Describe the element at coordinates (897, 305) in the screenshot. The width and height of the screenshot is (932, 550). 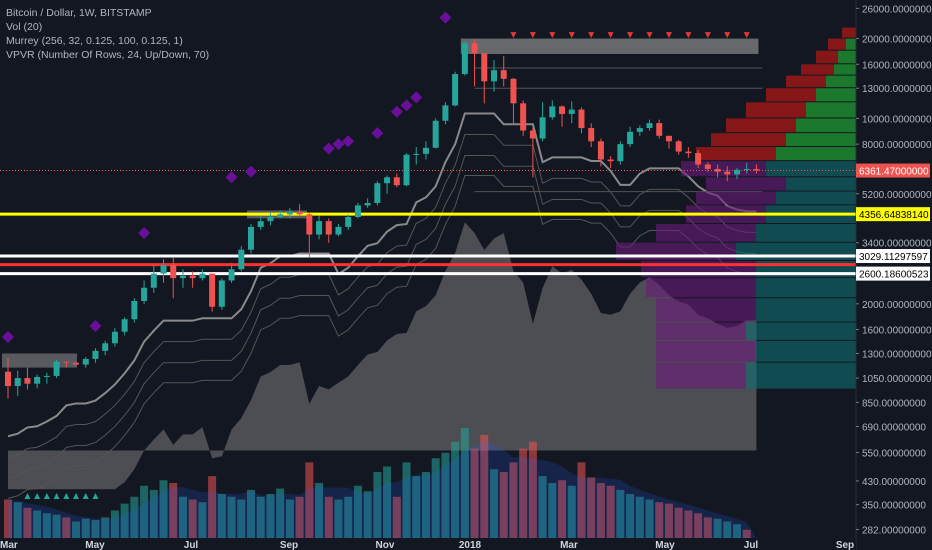
I see `price-tick-label: 2000.00000000` at that location.